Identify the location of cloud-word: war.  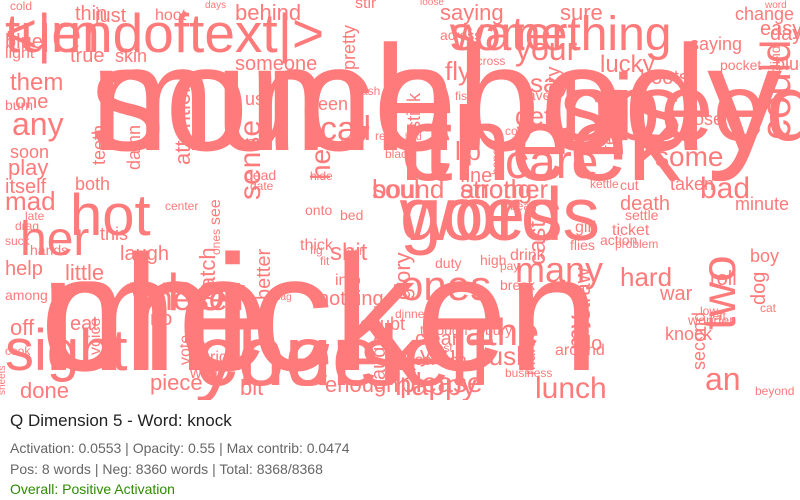
(676, 294).